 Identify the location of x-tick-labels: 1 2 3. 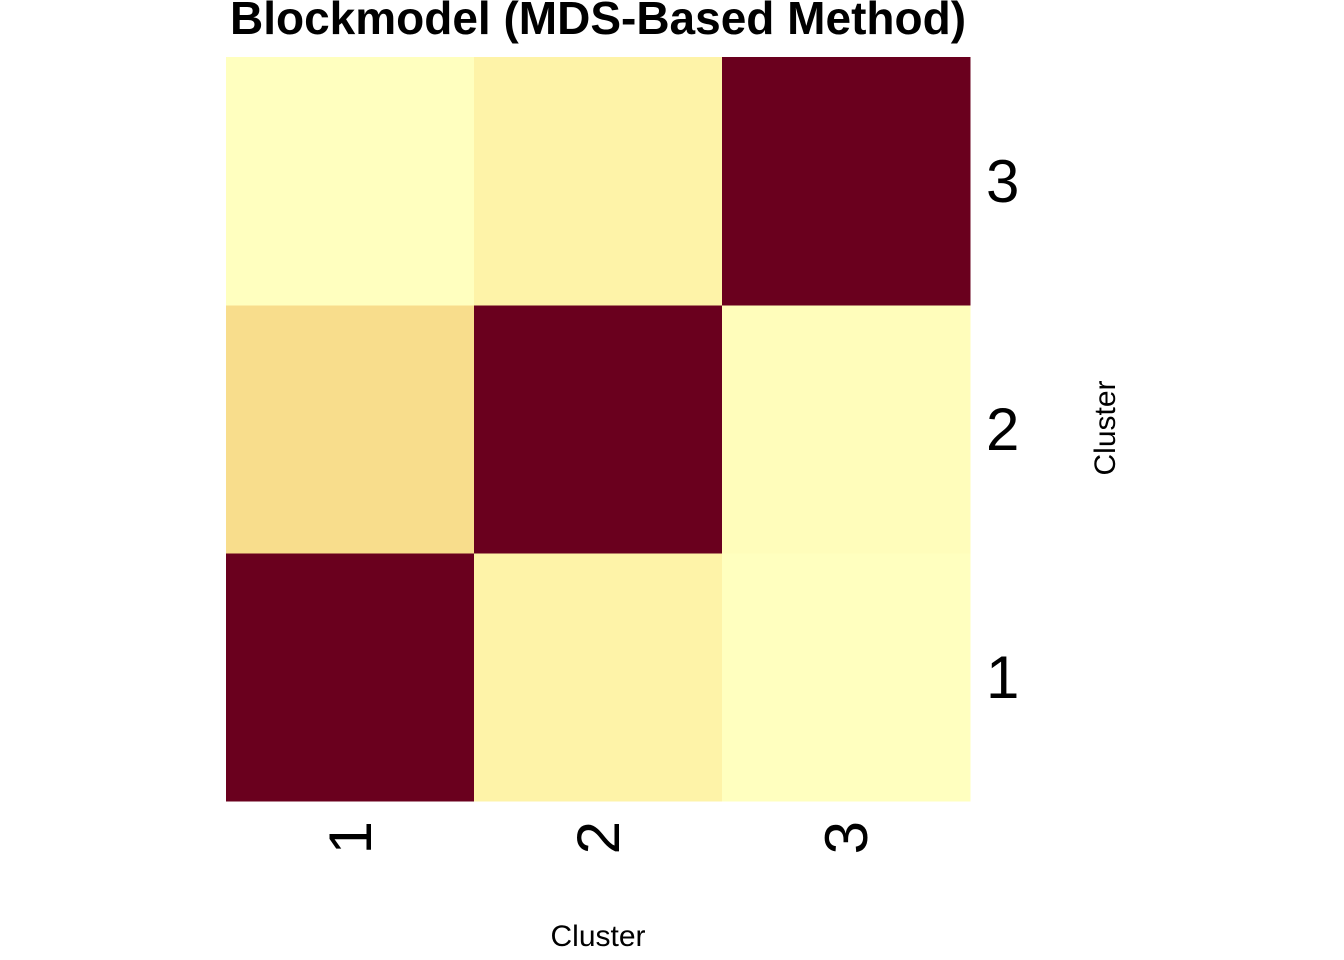
(598, 837).